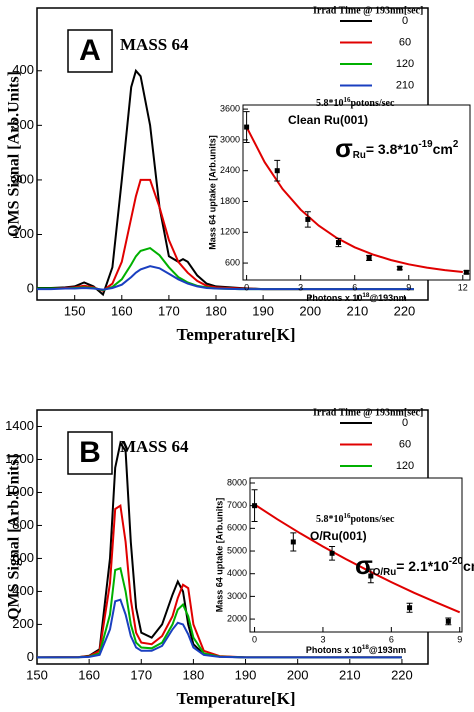 This screenshot has height=712, width=474. I want to click on panel-label-box, so click(90, 453).